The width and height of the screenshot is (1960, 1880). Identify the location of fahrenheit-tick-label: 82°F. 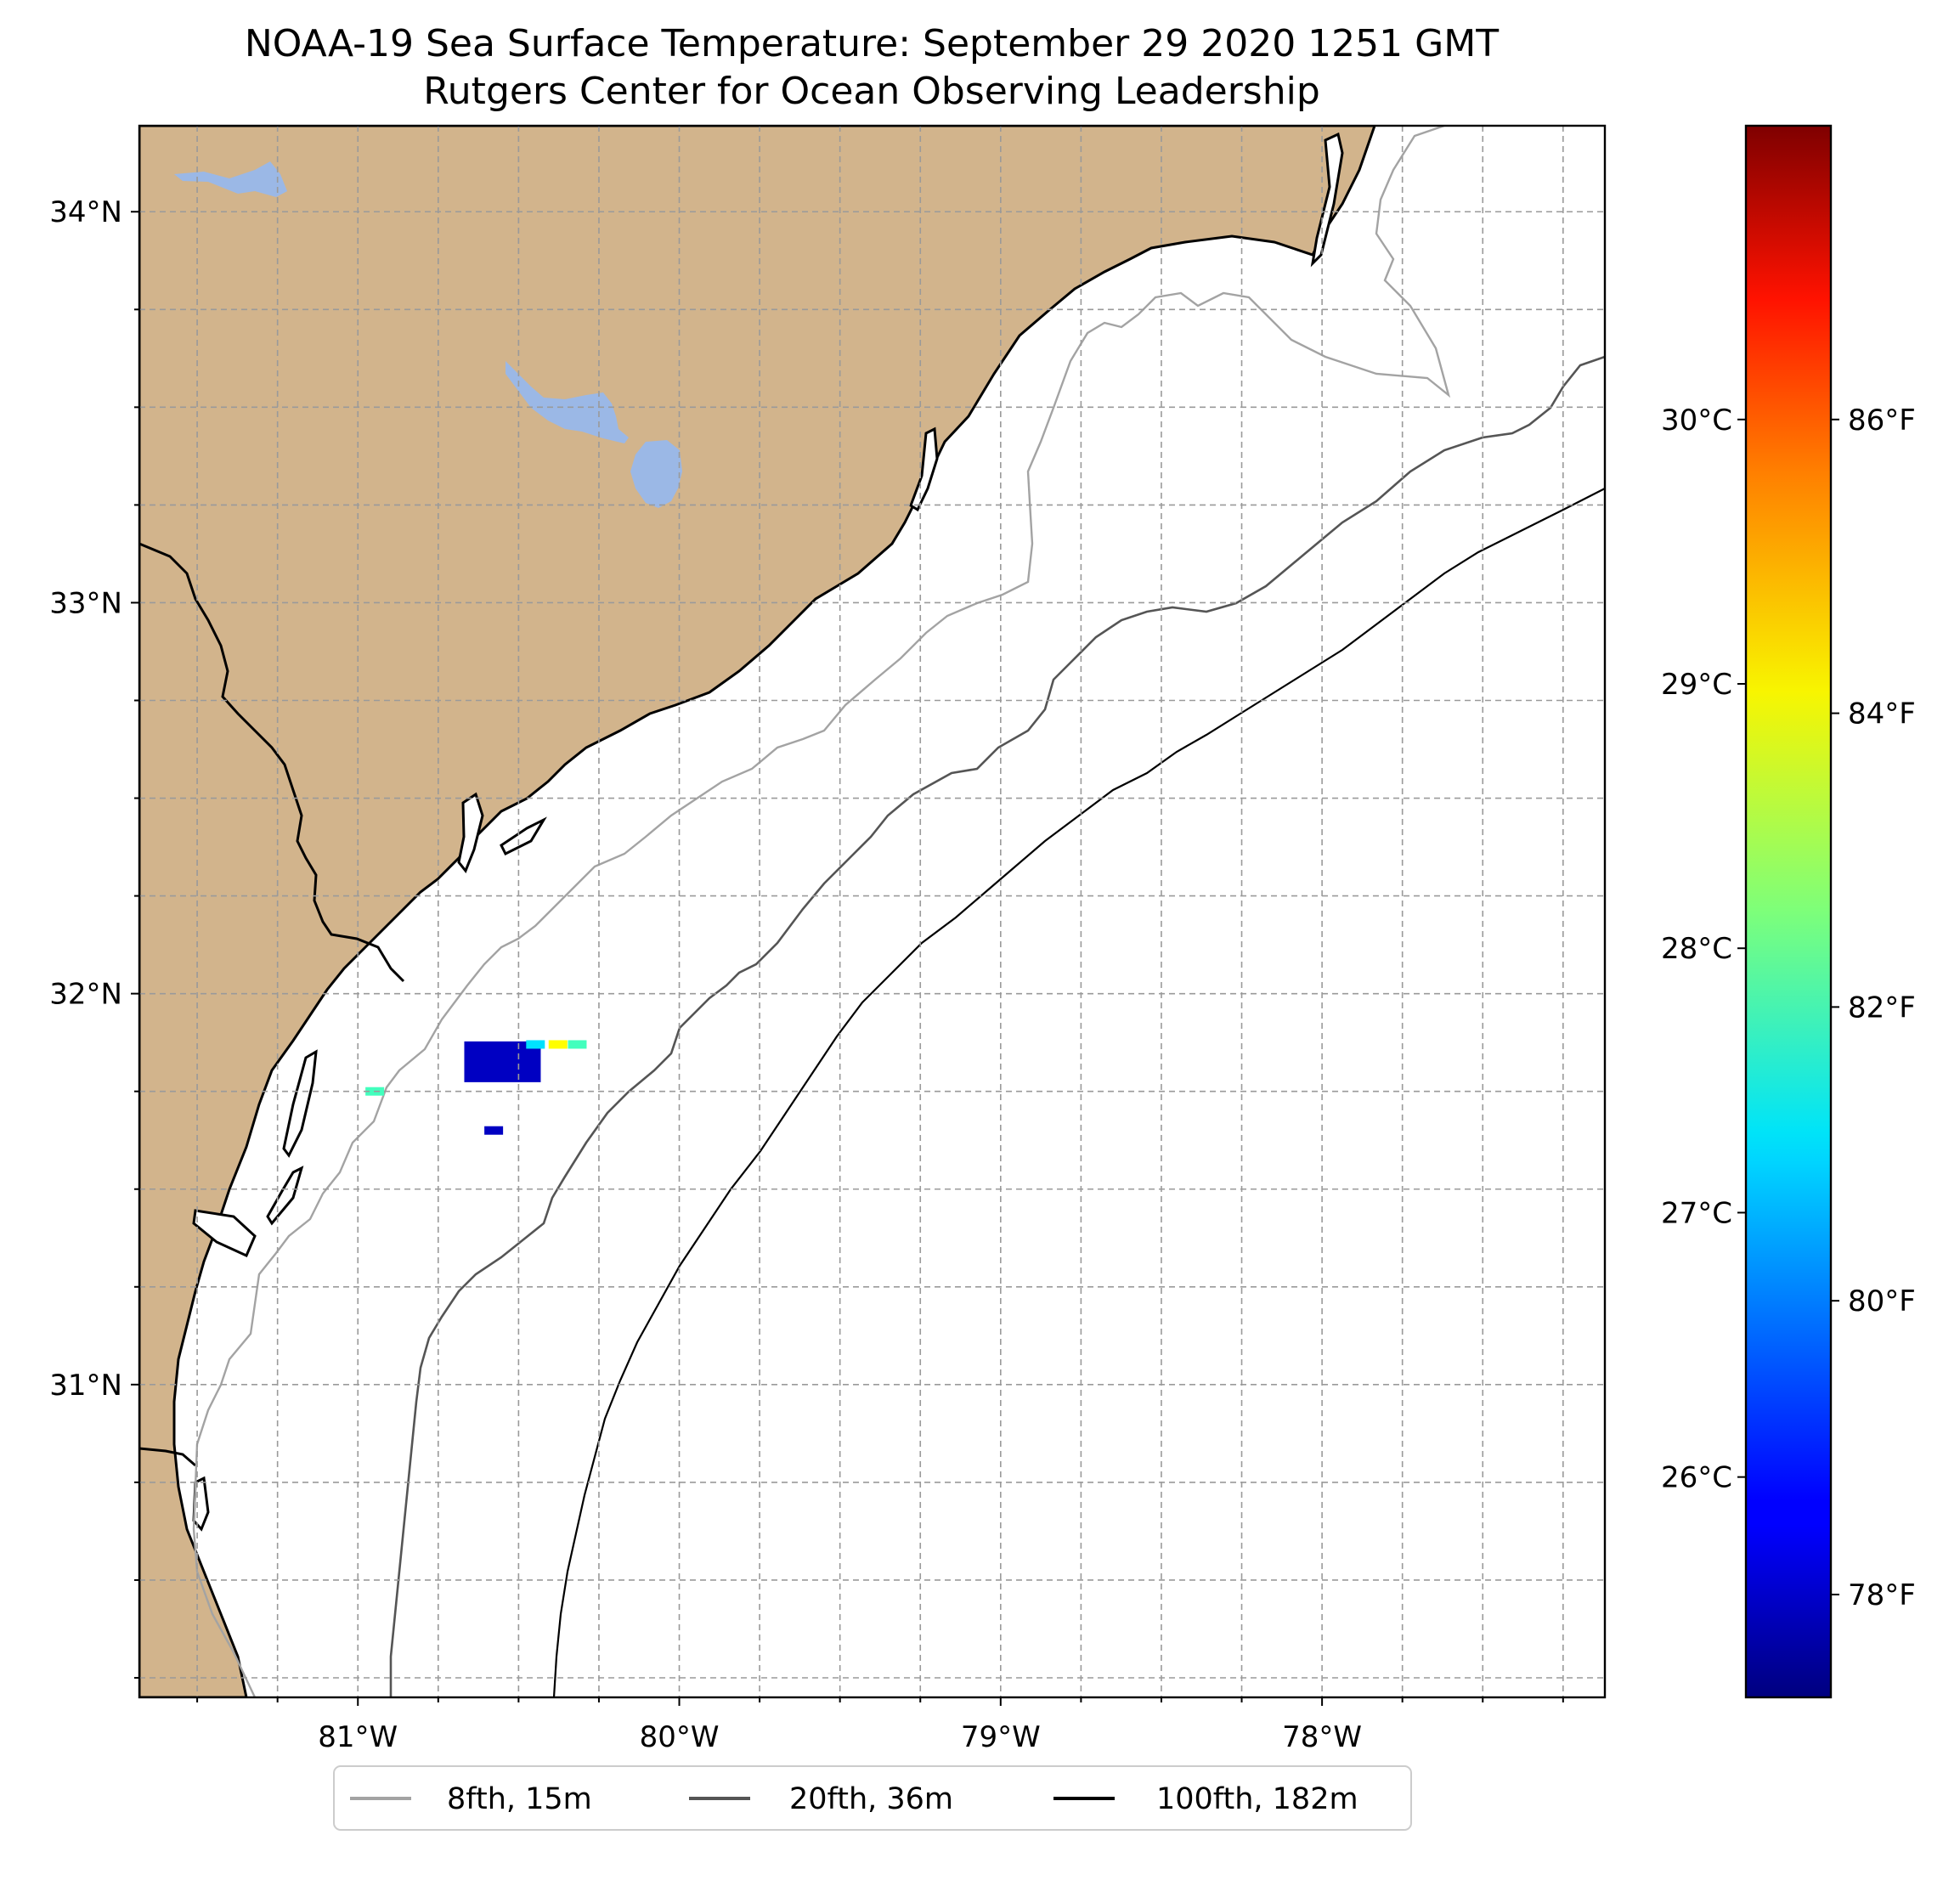
(1882, 1008).